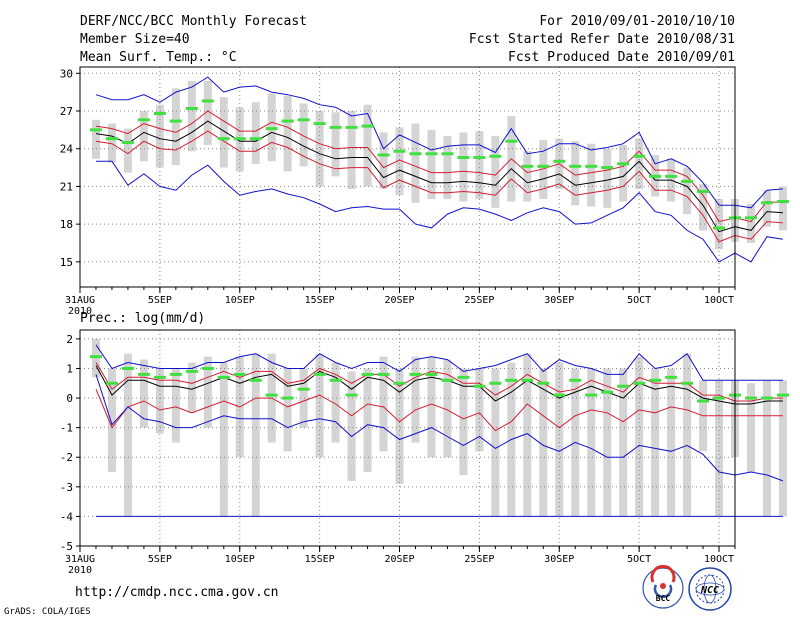 The image size is (800, 618). Describe the element at coordinates (67, 149) in the screenshot. I see `temp-ytick-label-3: 24` at that location.